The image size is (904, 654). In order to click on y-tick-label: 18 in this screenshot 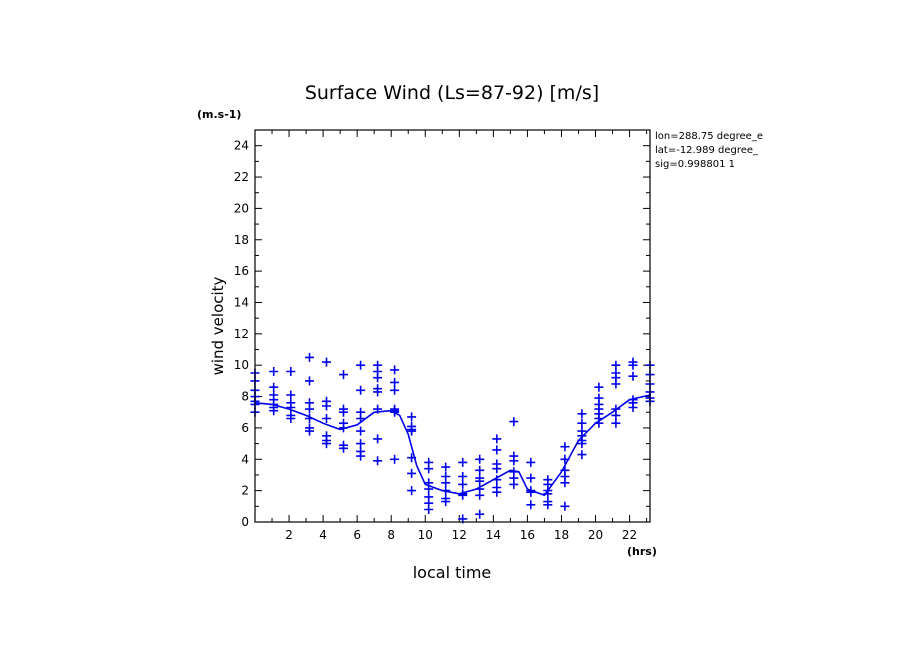, I will do `click(241, 240)`.